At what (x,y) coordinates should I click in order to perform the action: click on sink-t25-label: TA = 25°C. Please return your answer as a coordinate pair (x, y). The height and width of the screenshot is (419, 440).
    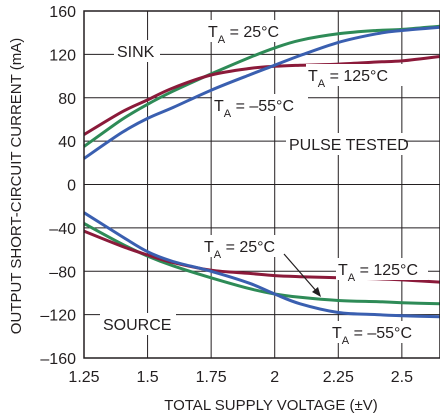
    Looking at the image, I should click on (243, 35).